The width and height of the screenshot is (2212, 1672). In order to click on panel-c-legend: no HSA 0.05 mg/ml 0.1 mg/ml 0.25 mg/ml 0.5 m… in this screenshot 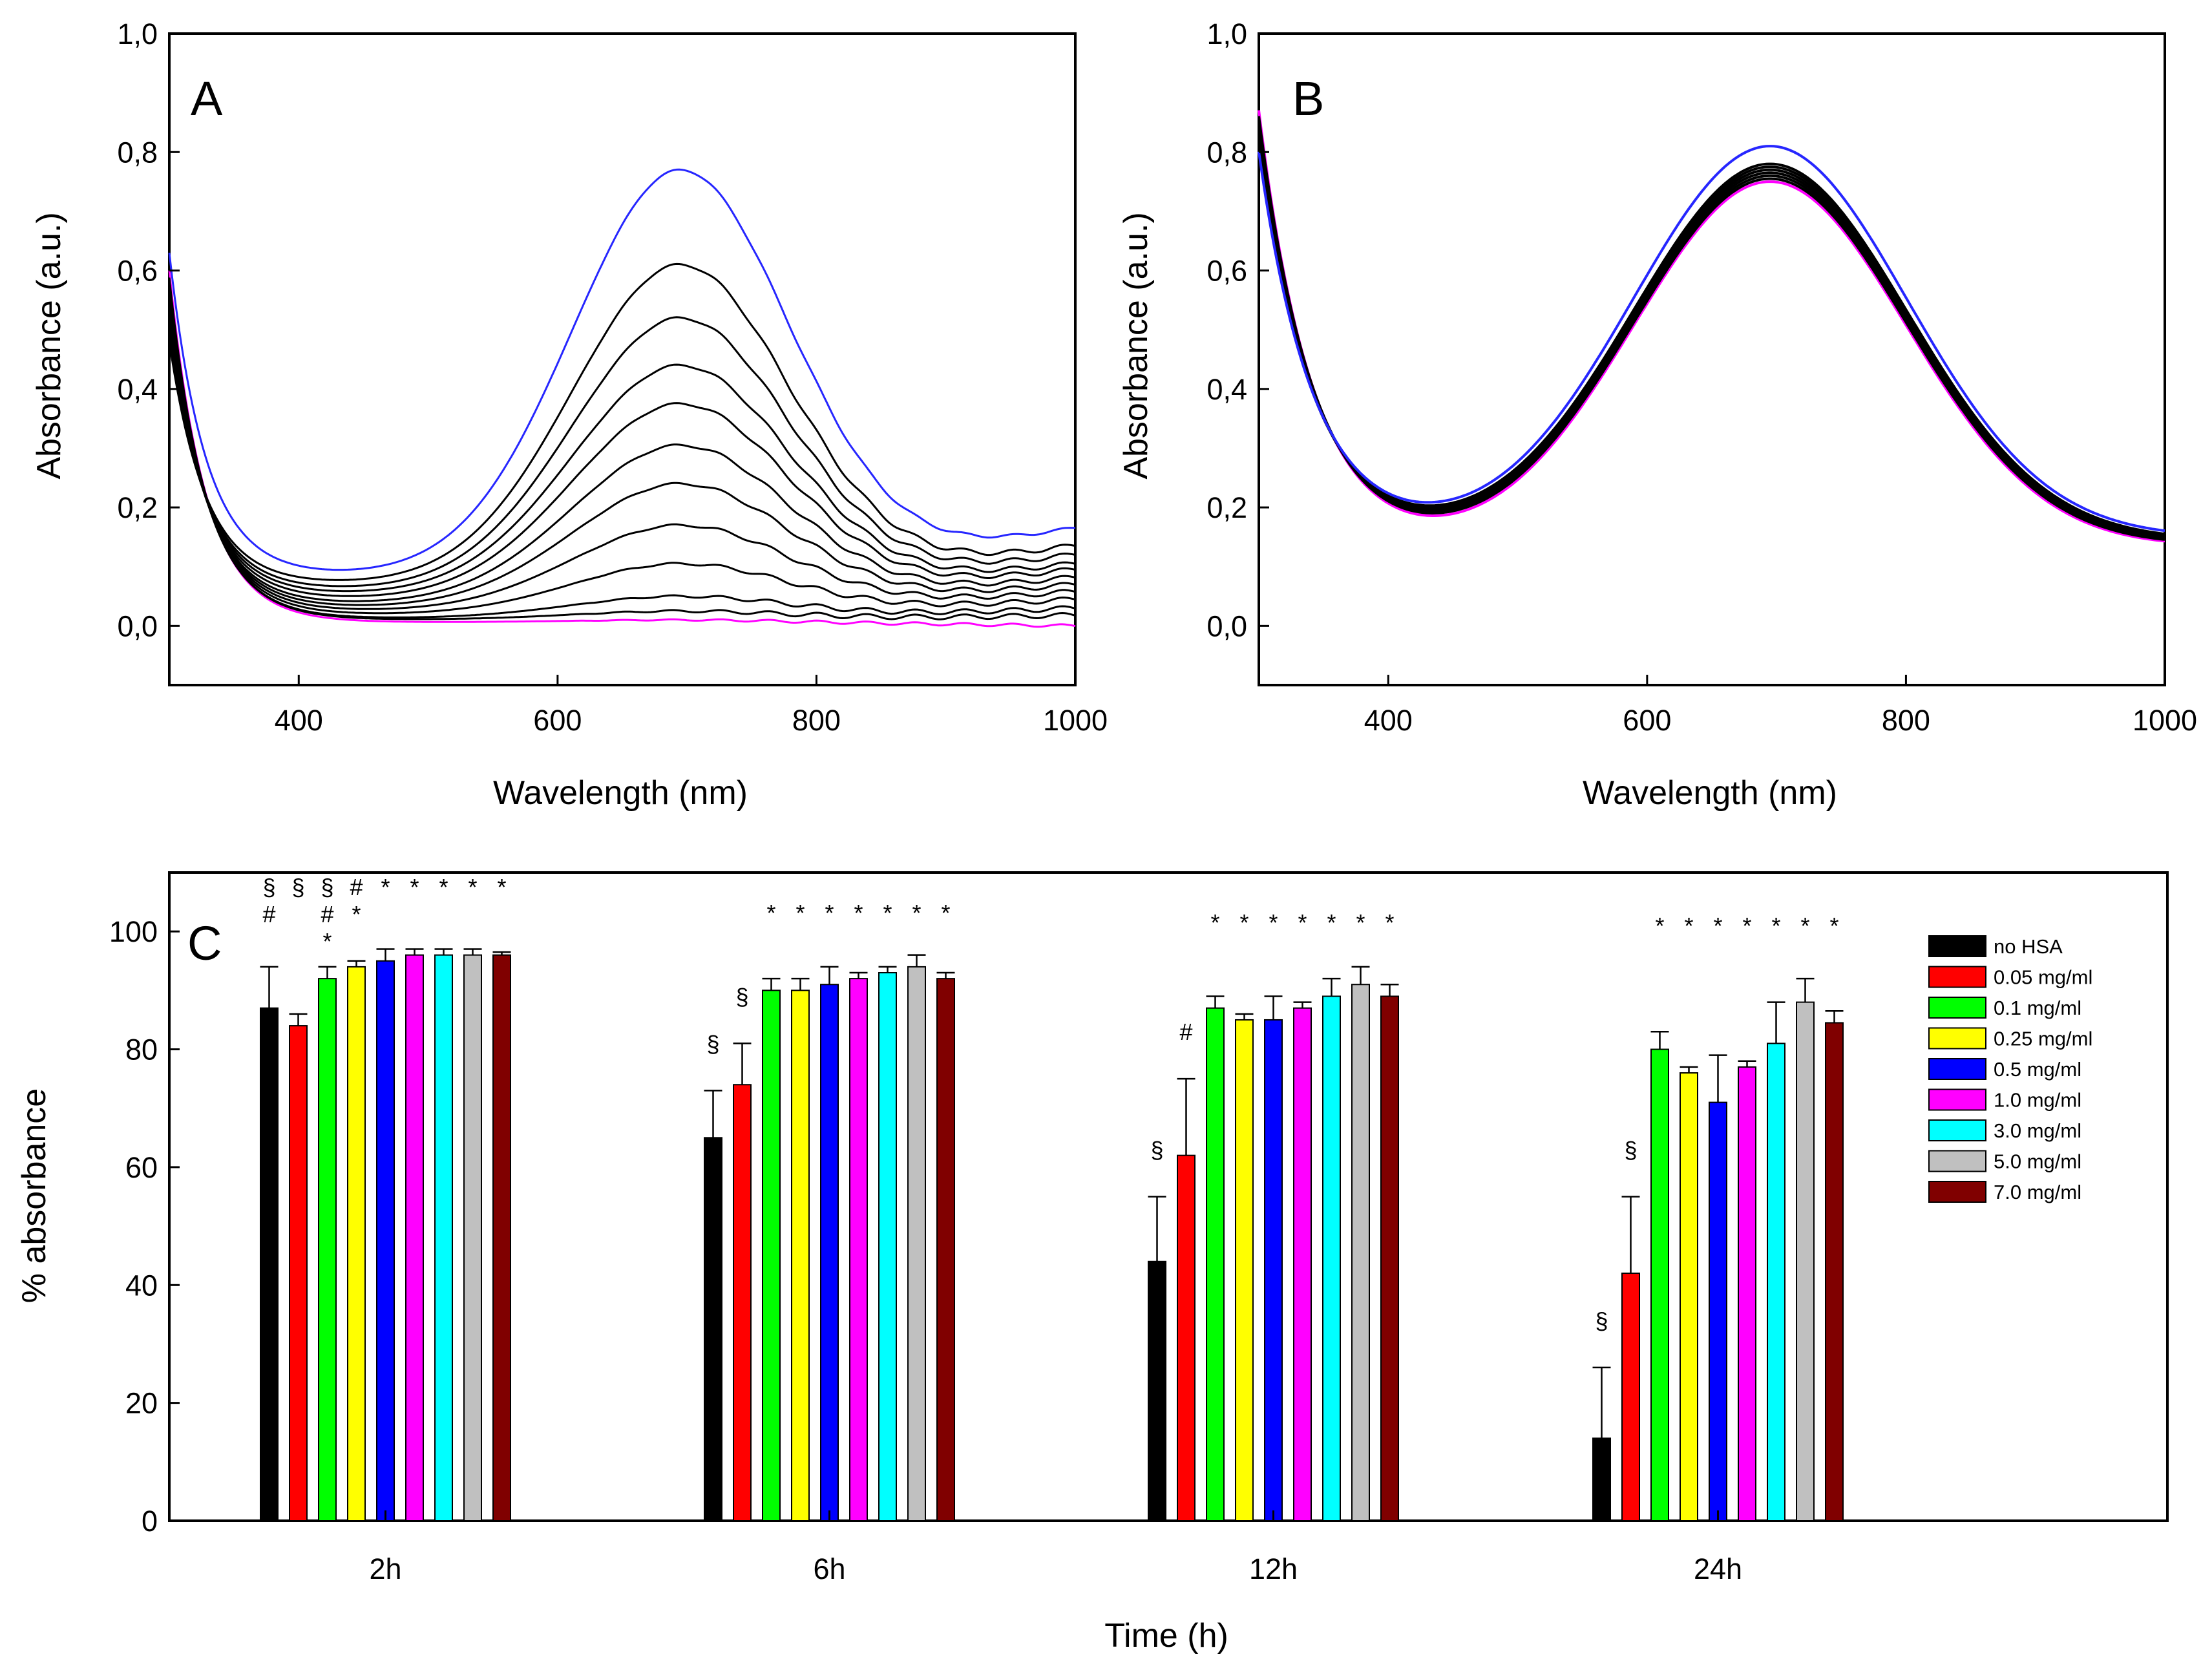, I will do `click(2005, 1073)`.